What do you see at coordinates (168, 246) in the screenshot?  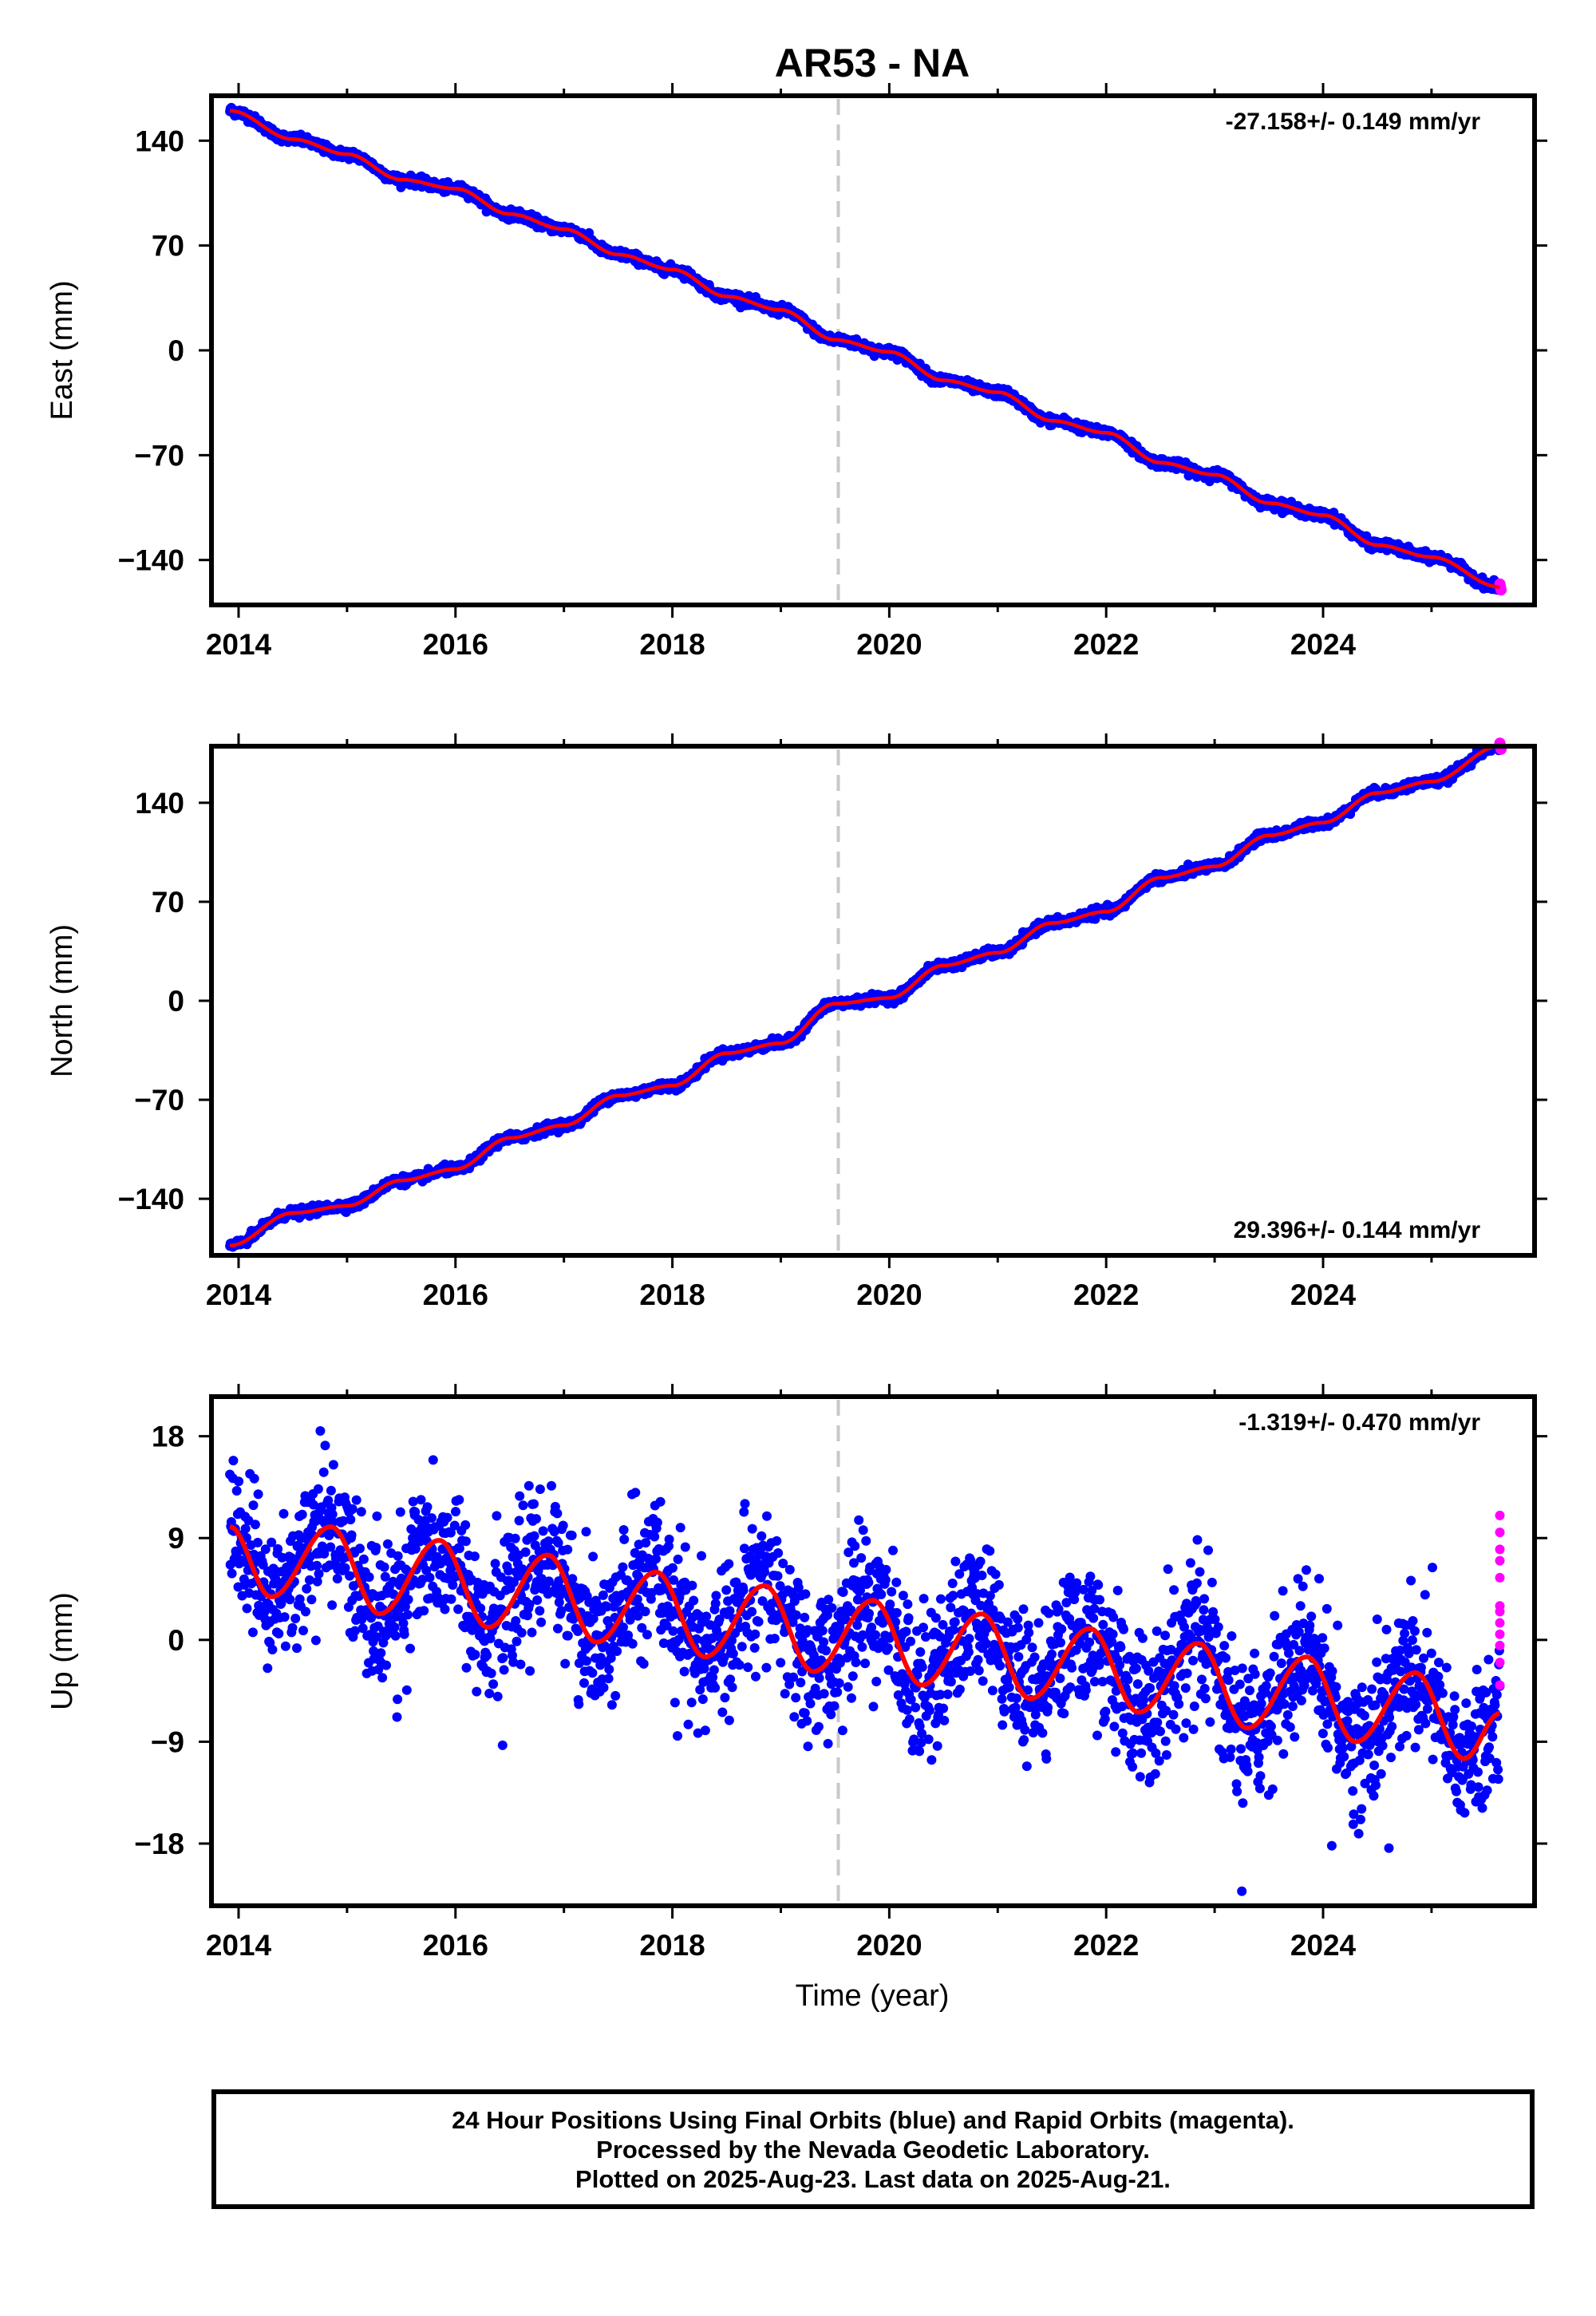 I see `east-ytick-label: 70` at bounding box center [168, 246].